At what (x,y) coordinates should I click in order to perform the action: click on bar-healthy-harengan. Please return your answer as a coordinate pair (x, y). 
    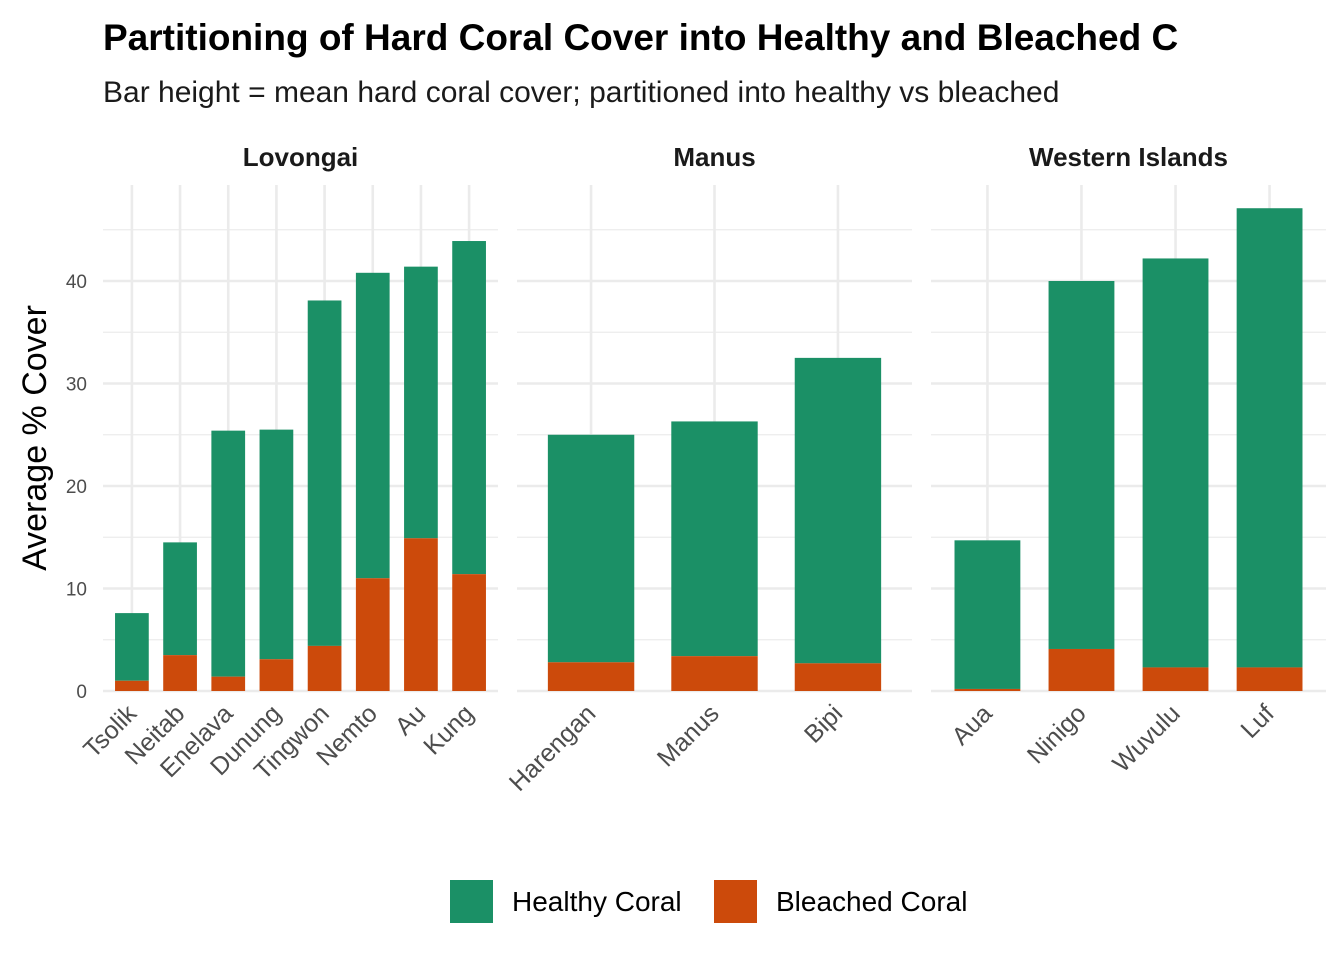
    Looking at the image, I should click on (591, 548).